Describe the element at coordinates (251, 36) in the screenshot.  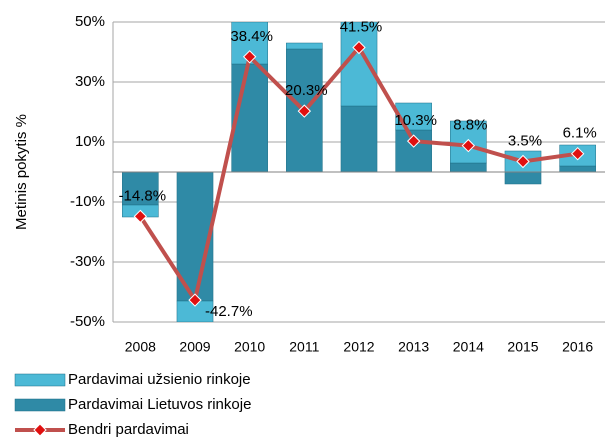
I see `data-label: 38.4%` at that location.